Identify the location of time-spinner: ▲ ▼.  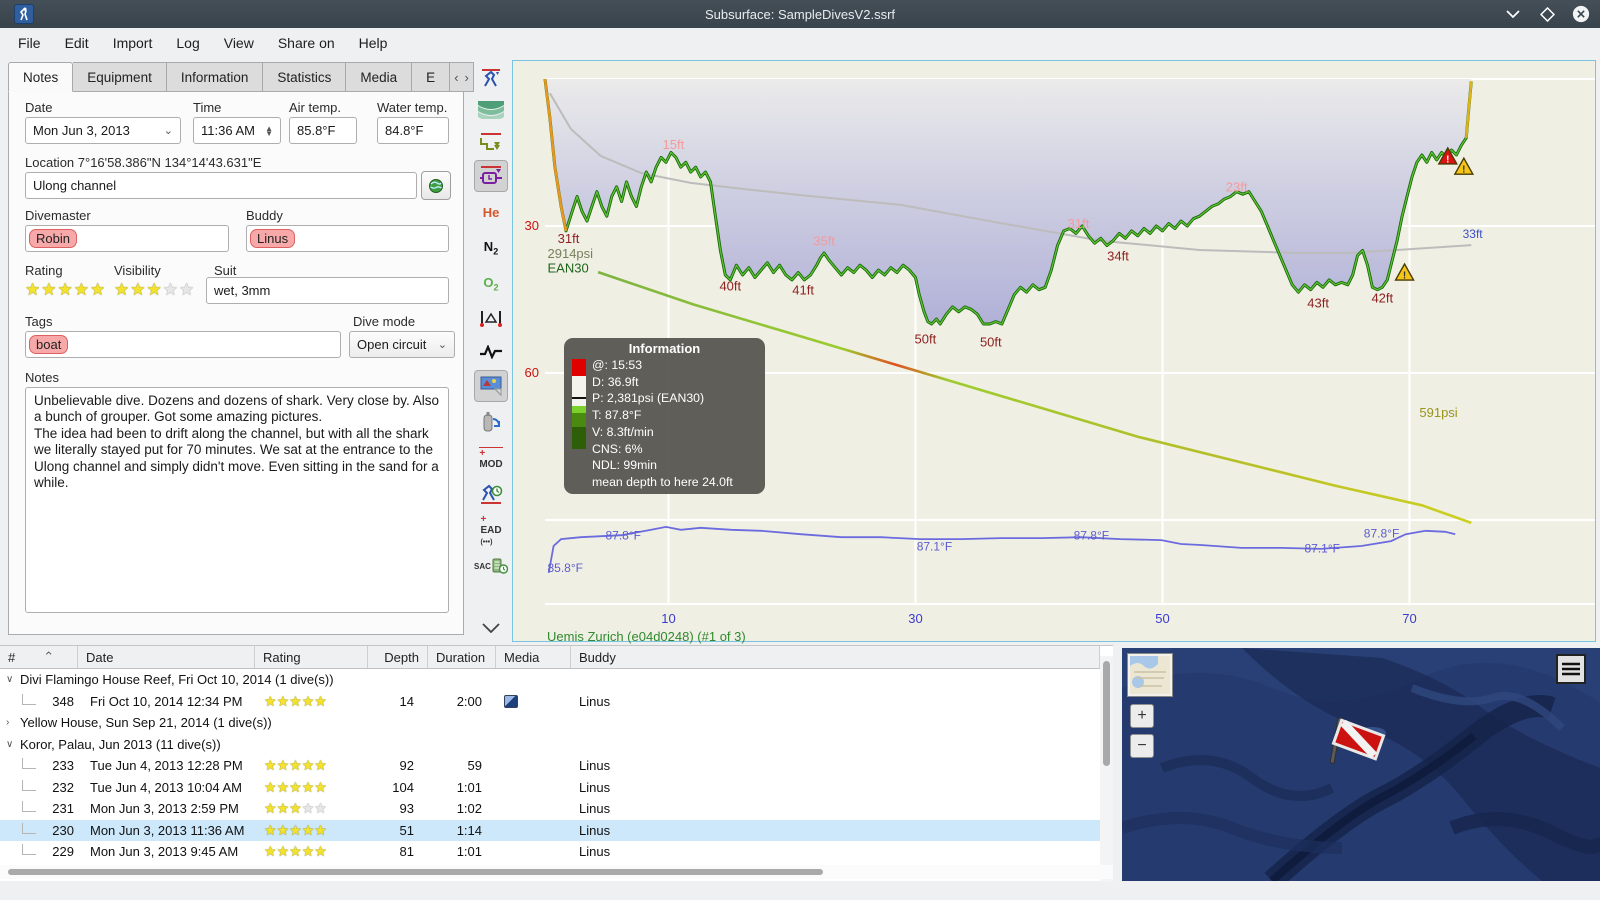
(269, 130).